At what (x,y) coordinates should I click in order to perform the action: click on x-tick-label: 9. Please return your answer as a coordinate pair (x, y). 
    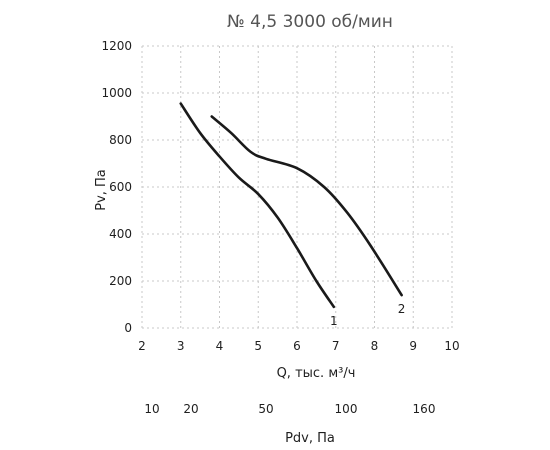
    Looking at the image, I should click on (413, 346).